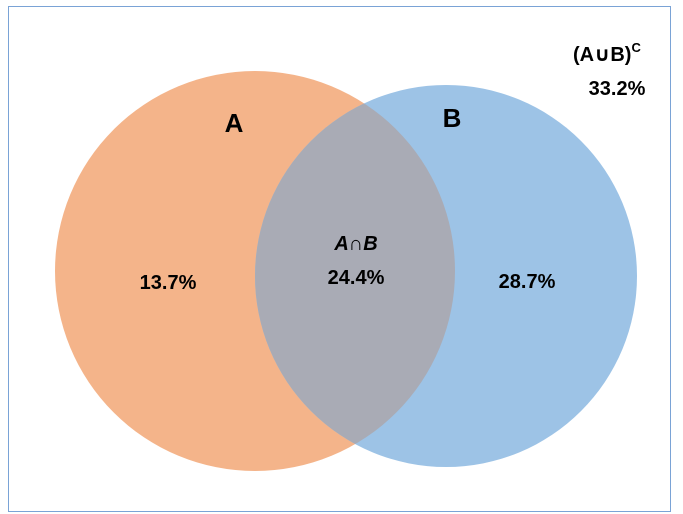 Image resolution: width=683 pixels, height=514 pixels. What do you see at coordinates (617, 89) in the screenshot?
I see `complement-value: 33.2%` at bounding box center [617, 89].